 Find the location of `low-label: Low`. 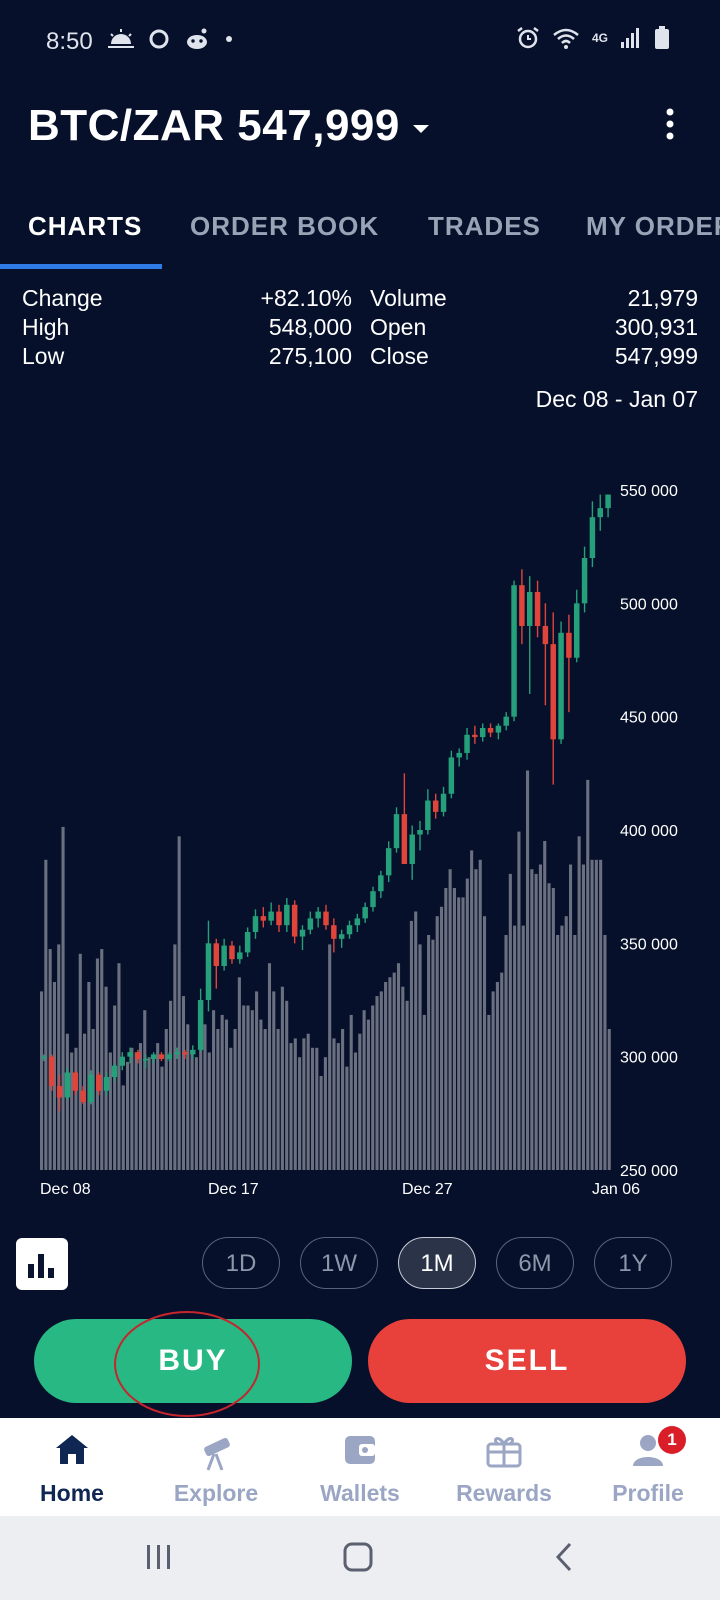

low-label: Low is located at coordinates (43, 356).